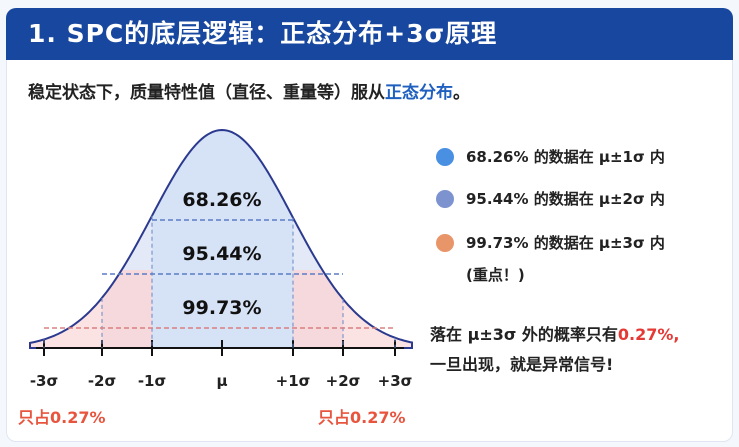 The image size is (739, 447). I want to click on axis-label: -2σ, so click(102, 381).